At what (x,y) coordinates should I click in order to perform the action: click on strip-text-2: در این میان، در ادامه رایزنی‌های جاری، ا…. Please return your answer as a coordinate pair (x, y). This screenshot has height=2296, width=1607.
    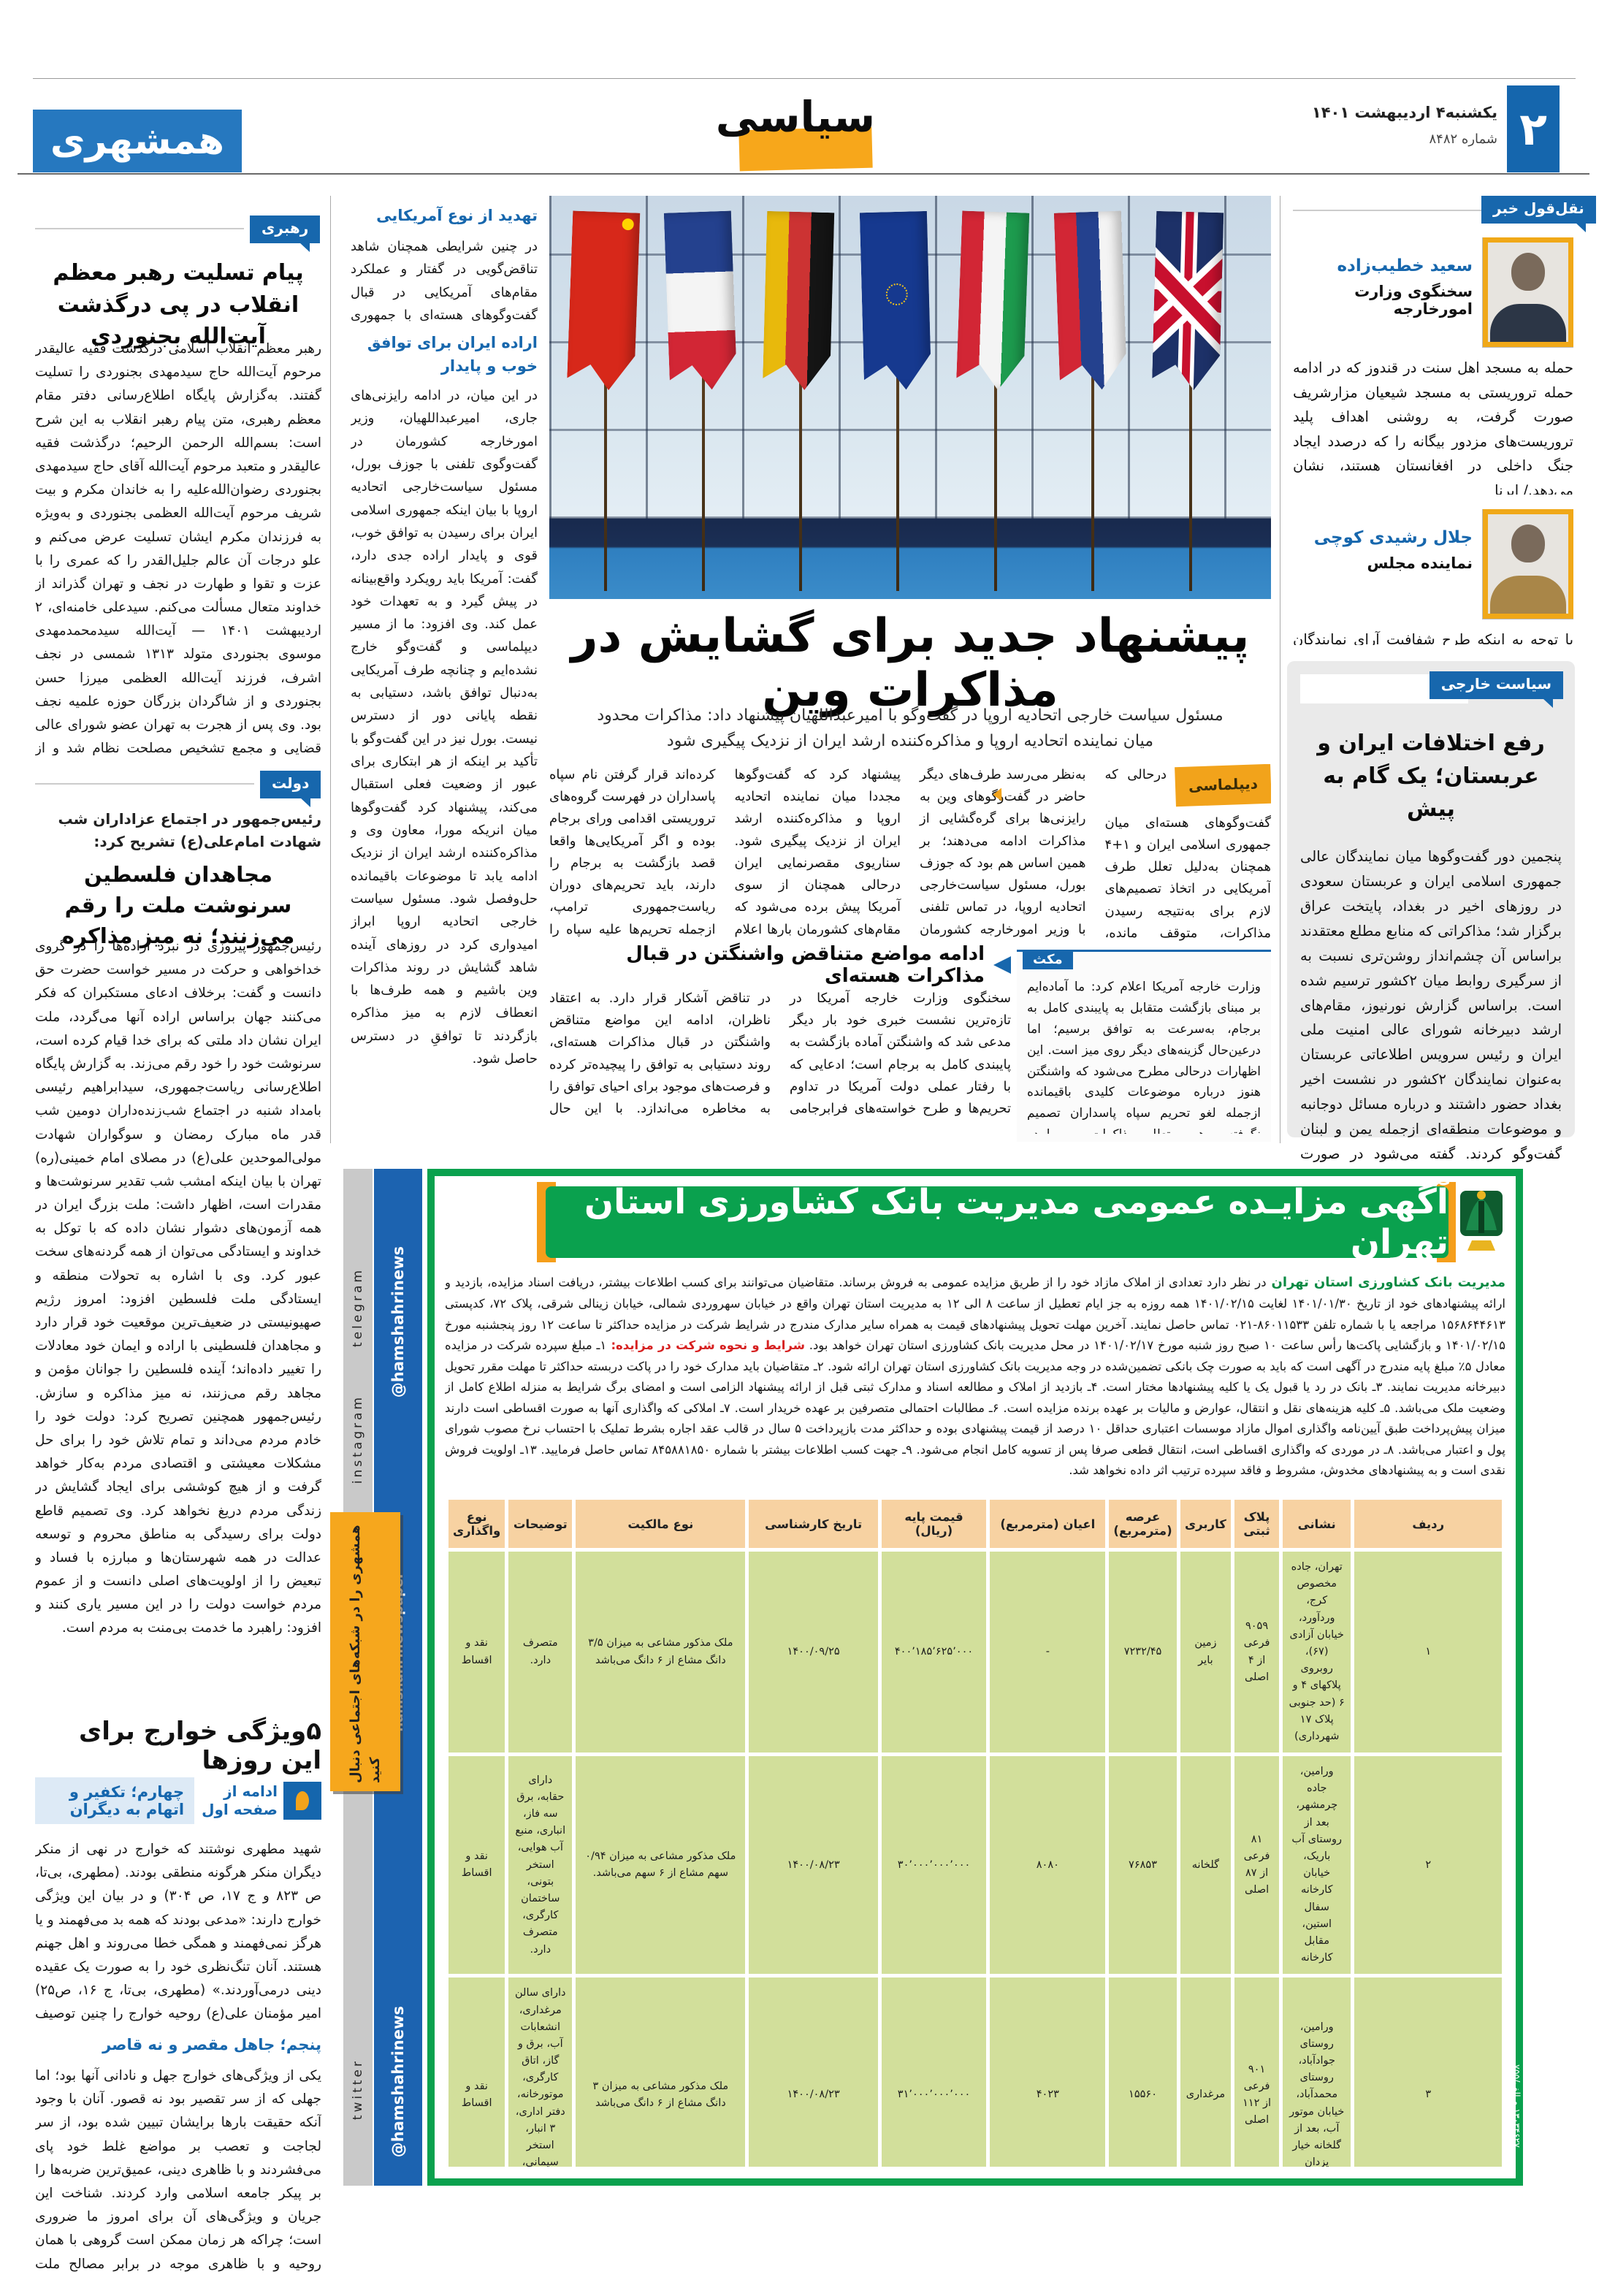
    Looking at the image, I should click on (445, 727).